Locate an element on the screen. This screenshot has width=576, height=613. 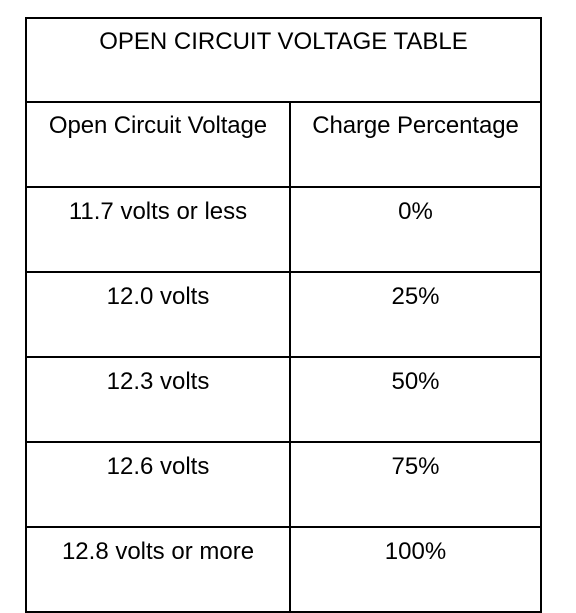
charge-cell: 0% is located at coordinates (415, 229).